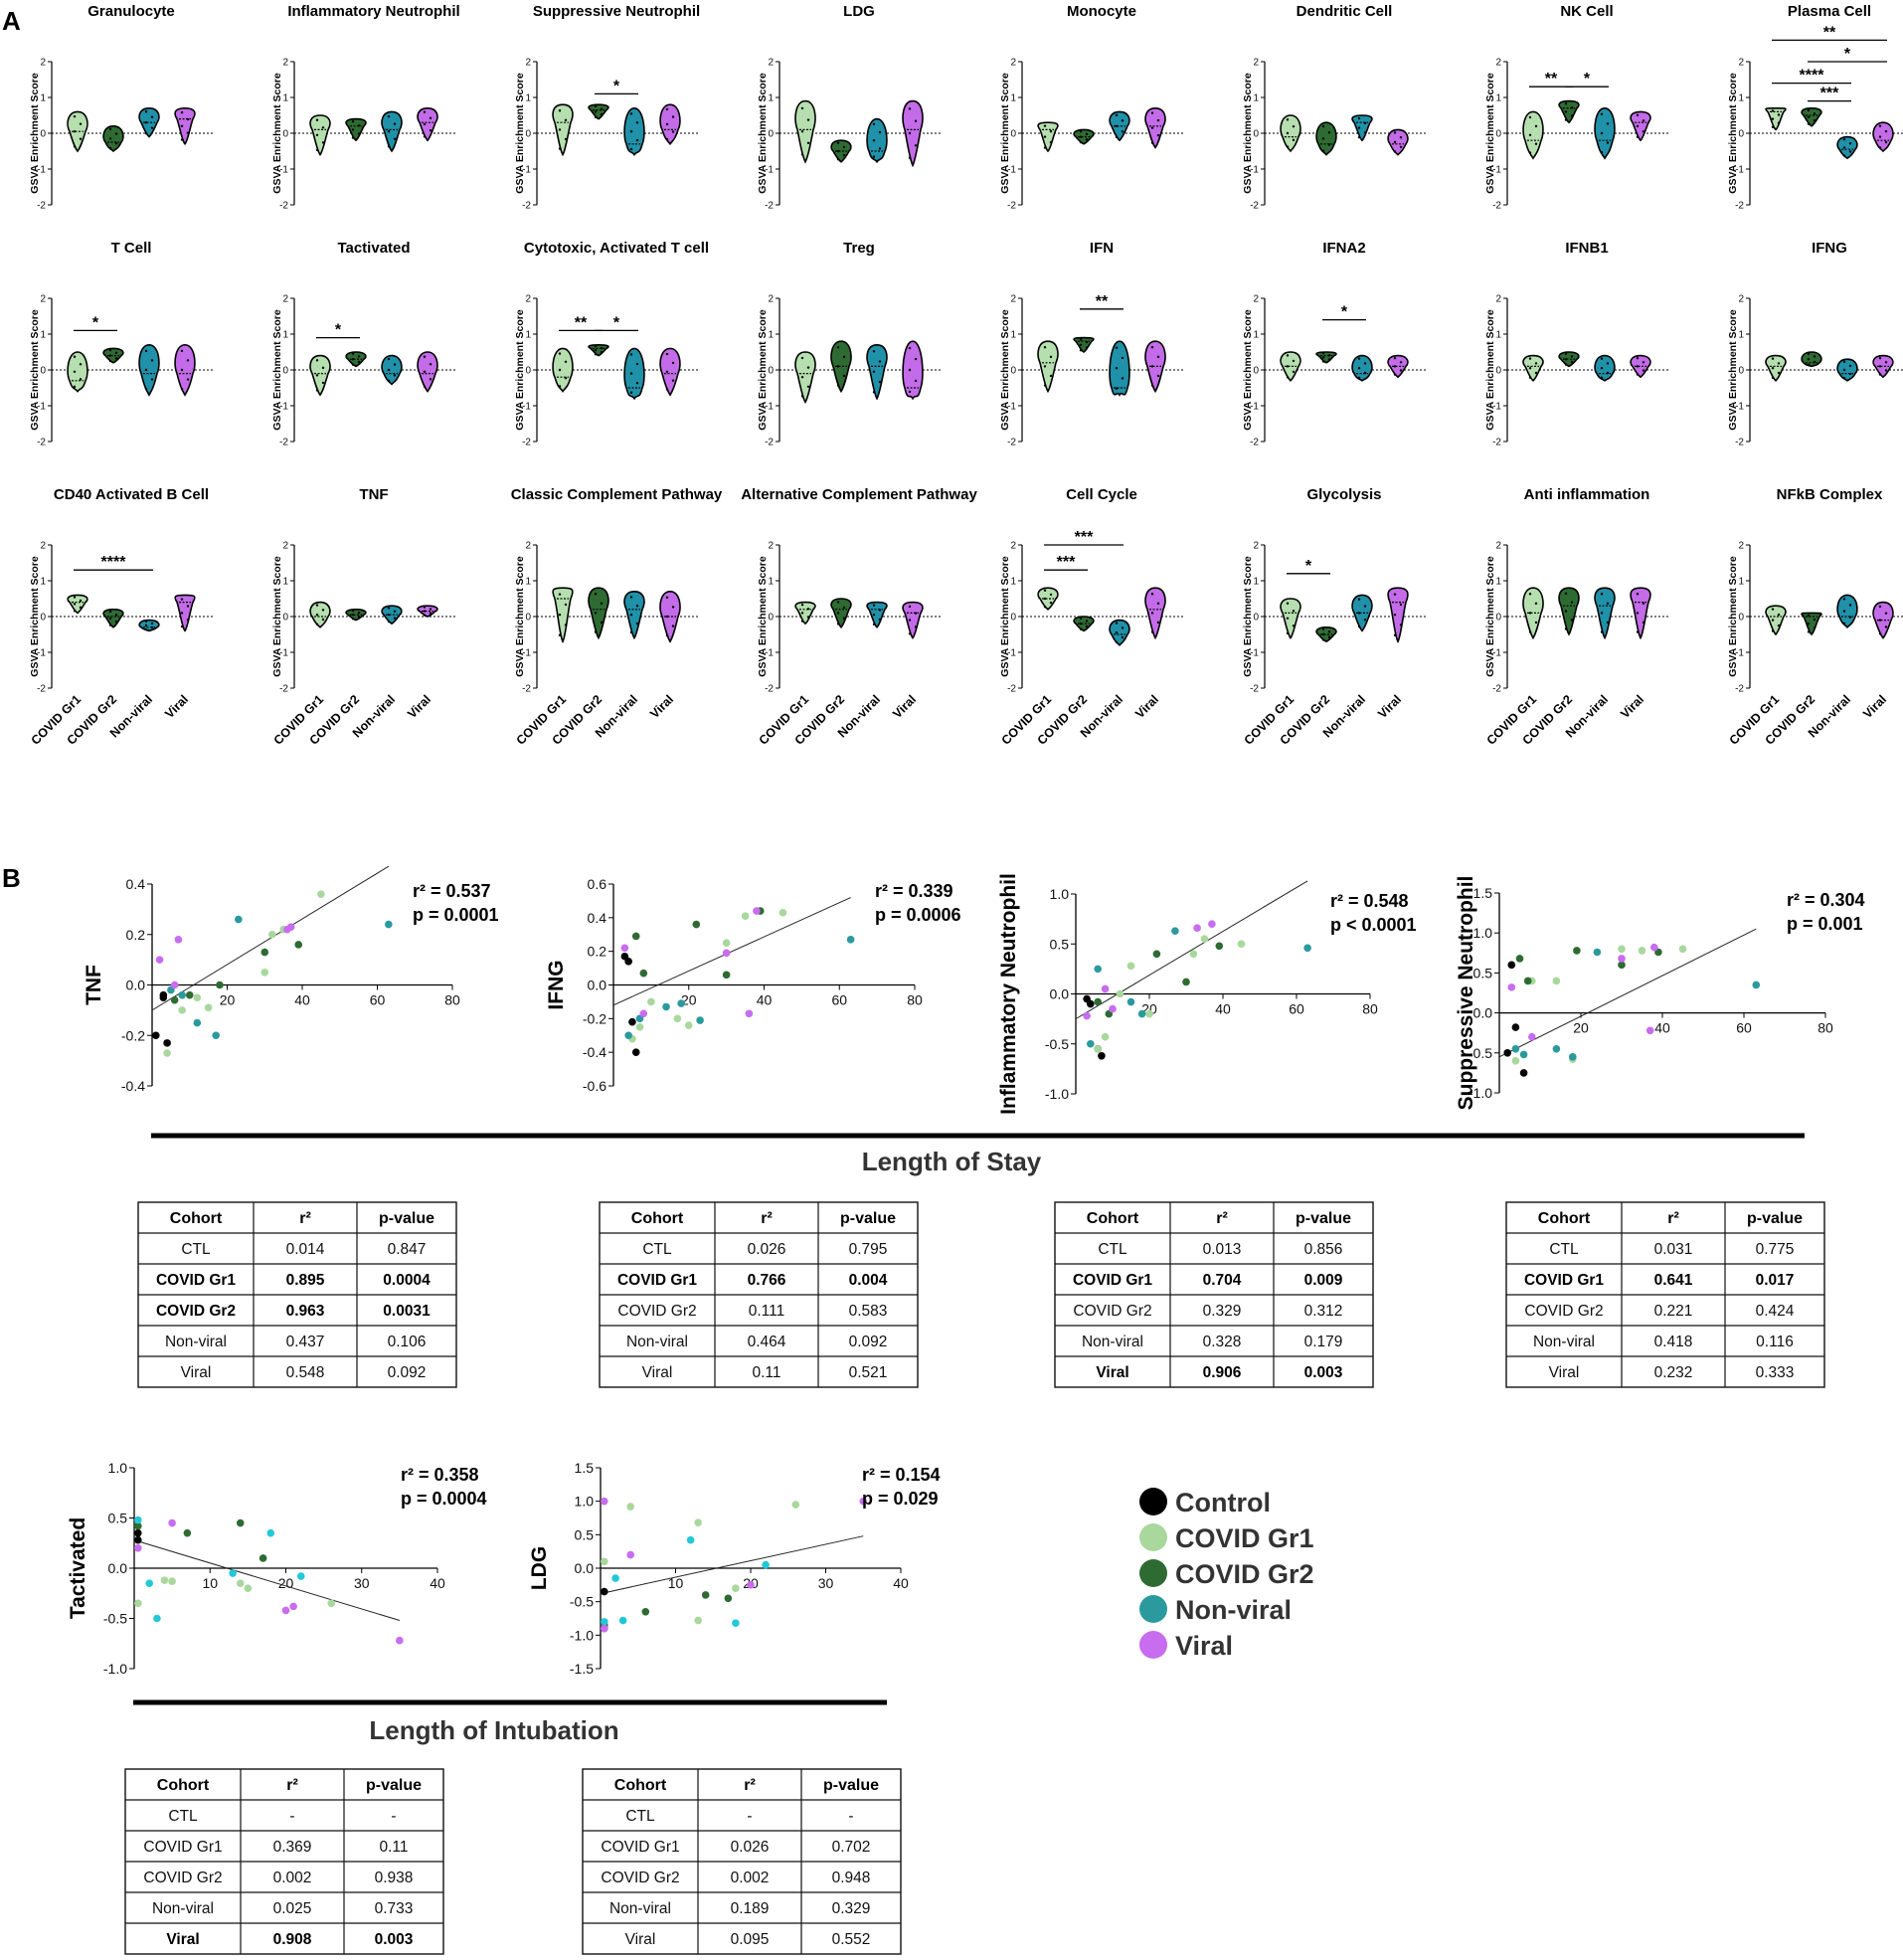  I want to click on table-cell: 0.552, so click(851, 1939).